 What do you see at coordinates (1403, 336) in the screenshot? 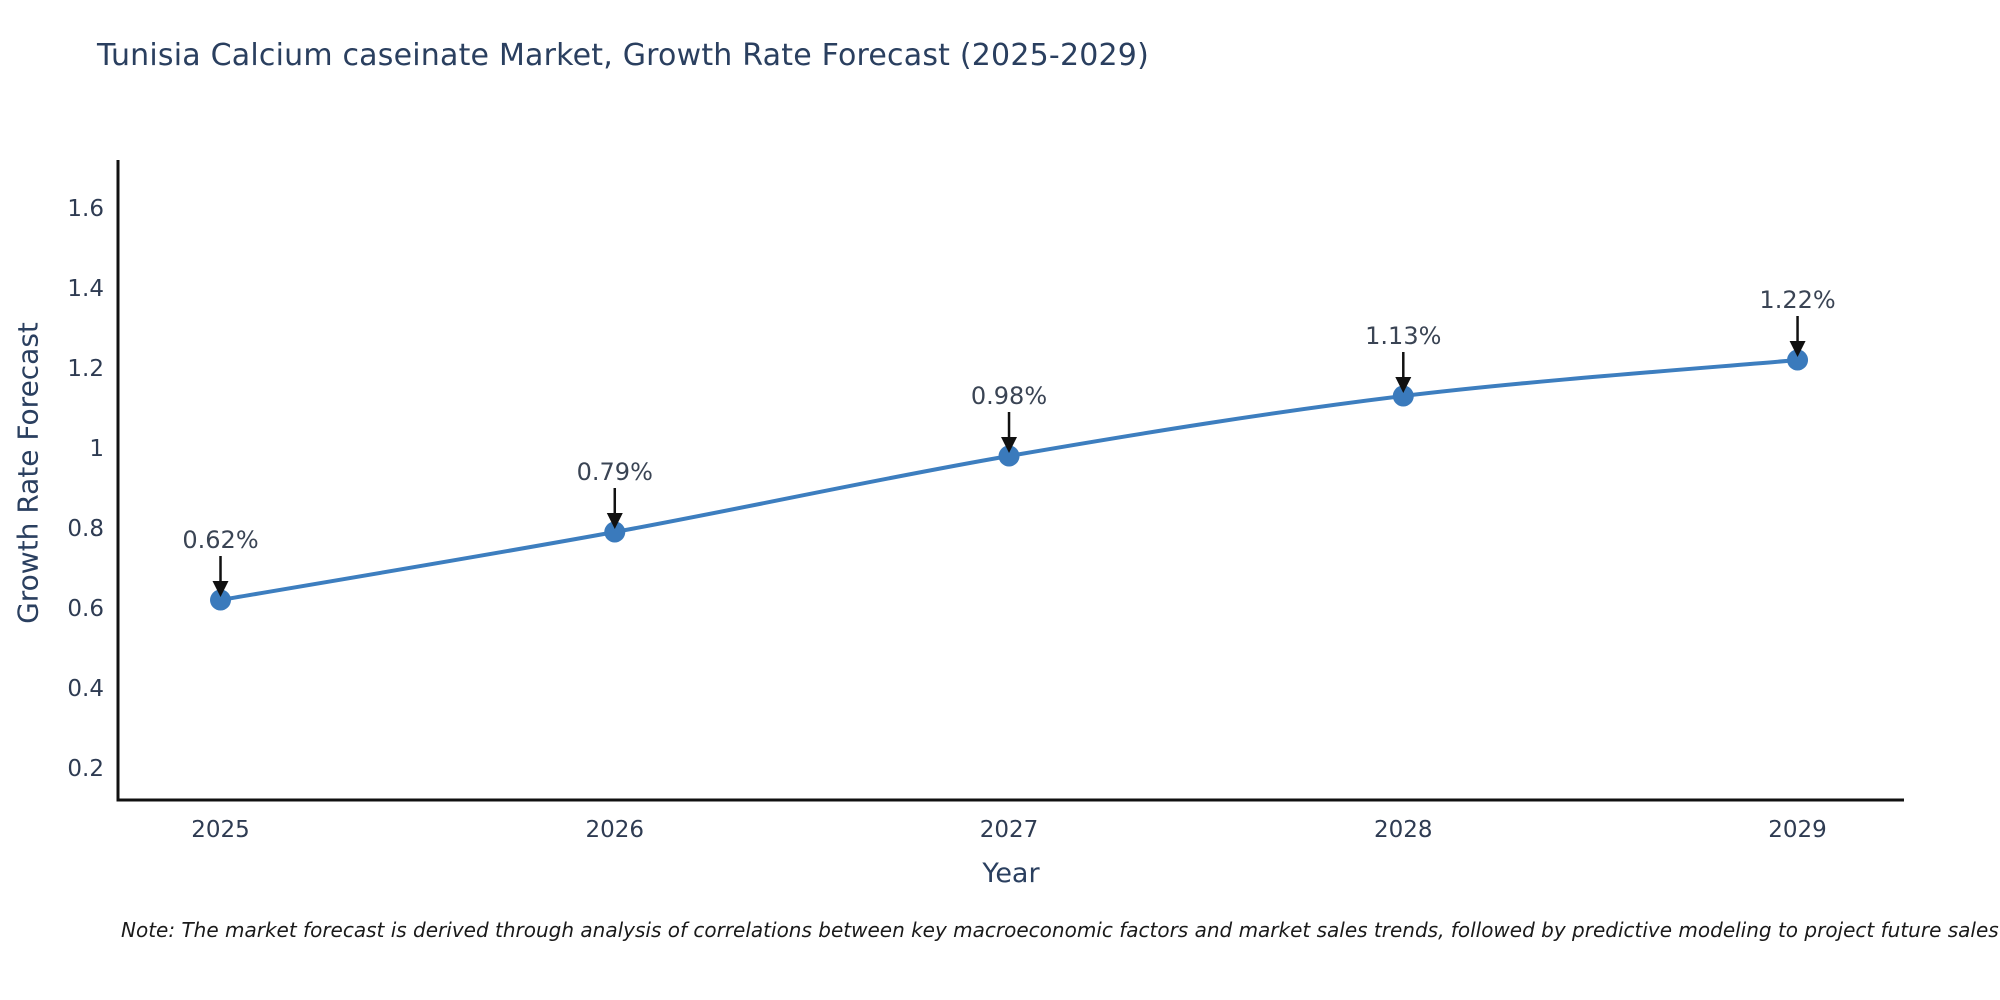
I see `data-point-label: 1.13%` at bounding box center [1403, 336].